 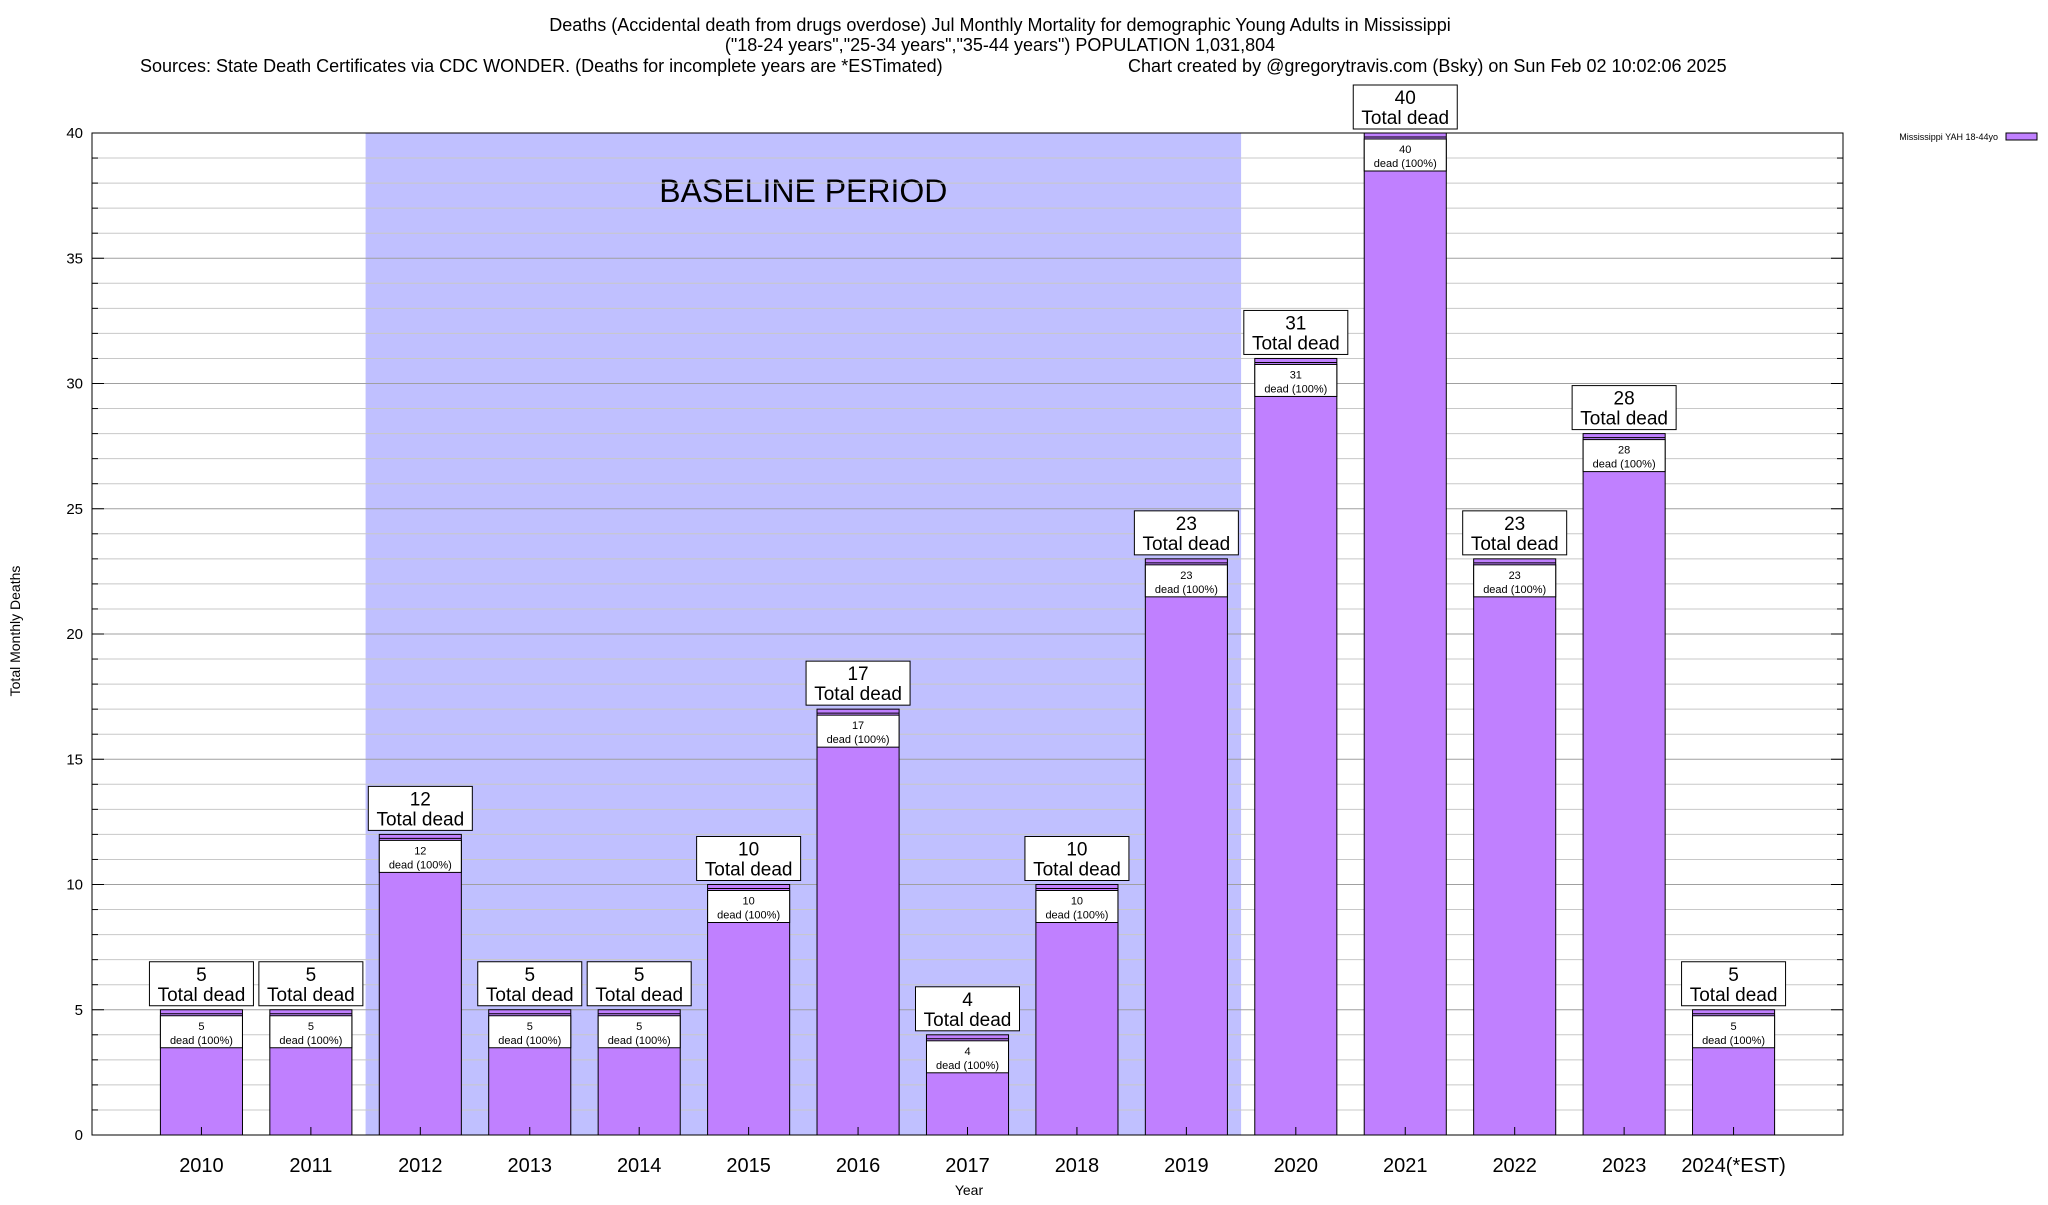 I want to click on total-label-value: 4, so click(x=967, y=1000).